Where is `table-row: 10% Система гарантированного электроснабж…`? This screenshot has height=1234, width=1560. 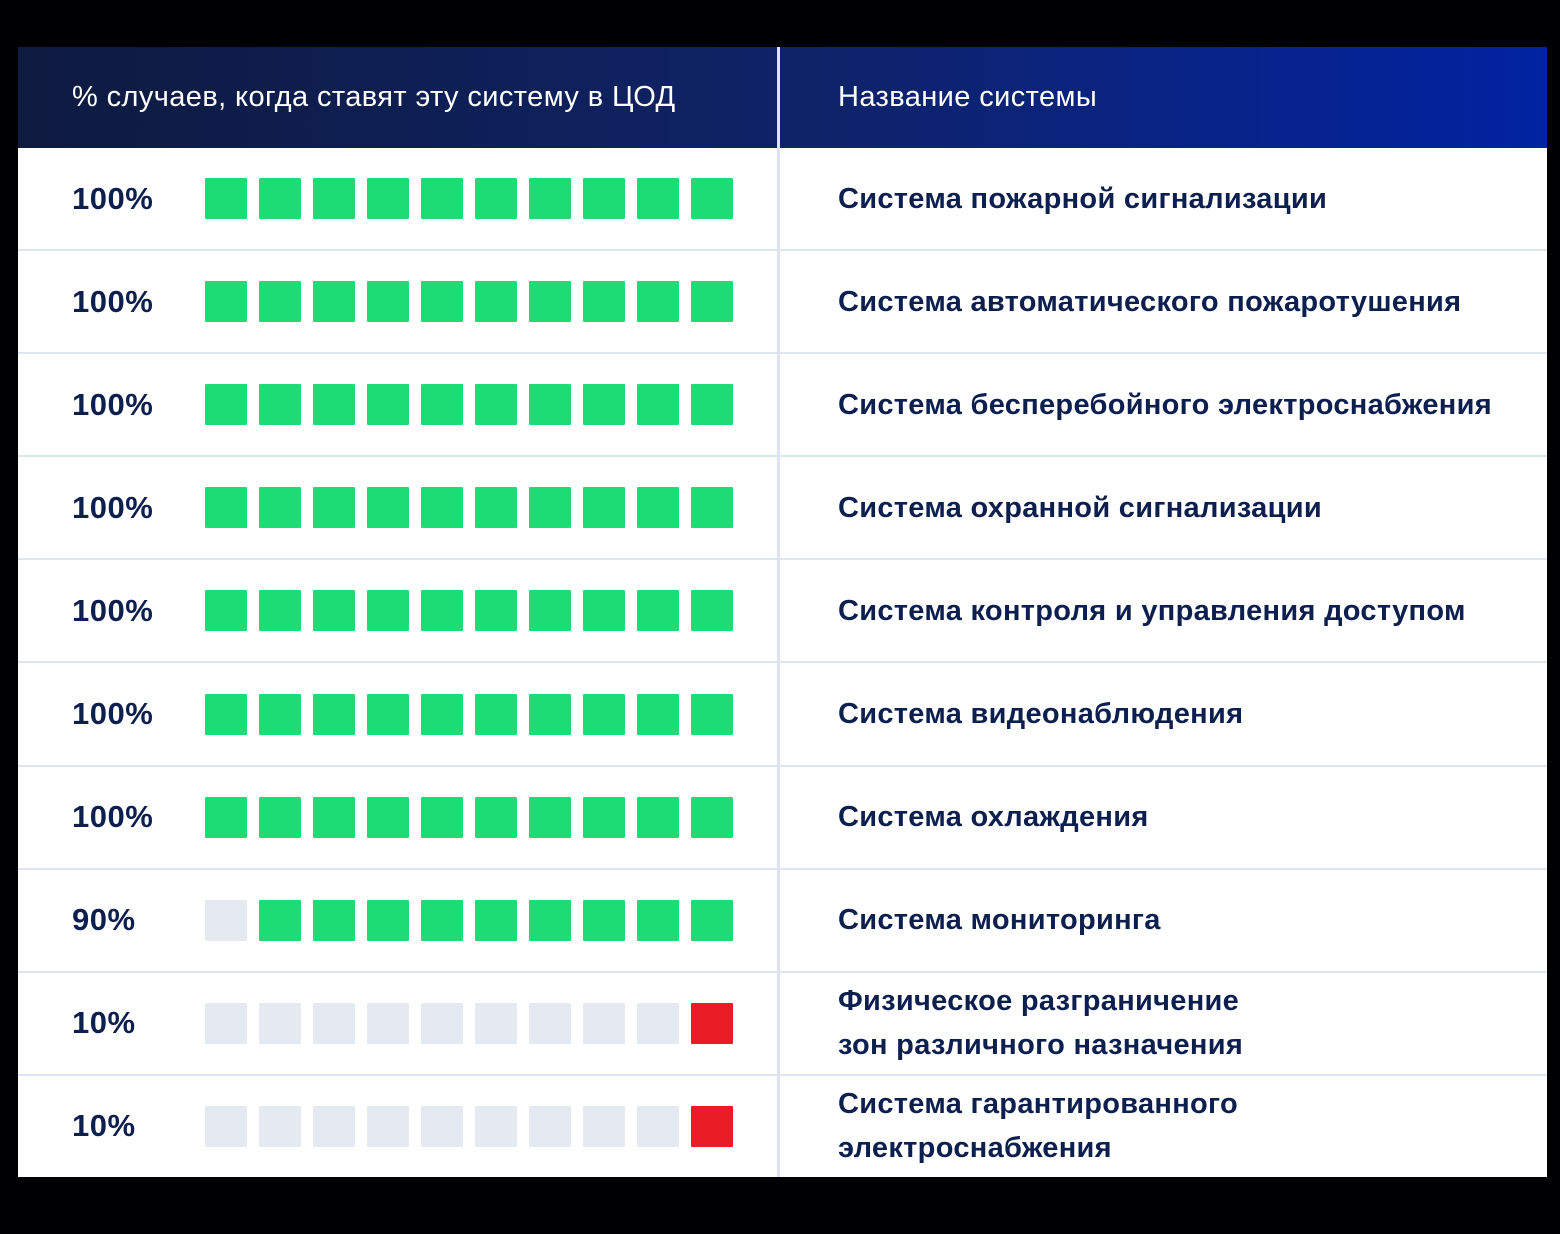
table-row: 10% Система гарантированного электроснабж… is located at coordinates (782, 1125).